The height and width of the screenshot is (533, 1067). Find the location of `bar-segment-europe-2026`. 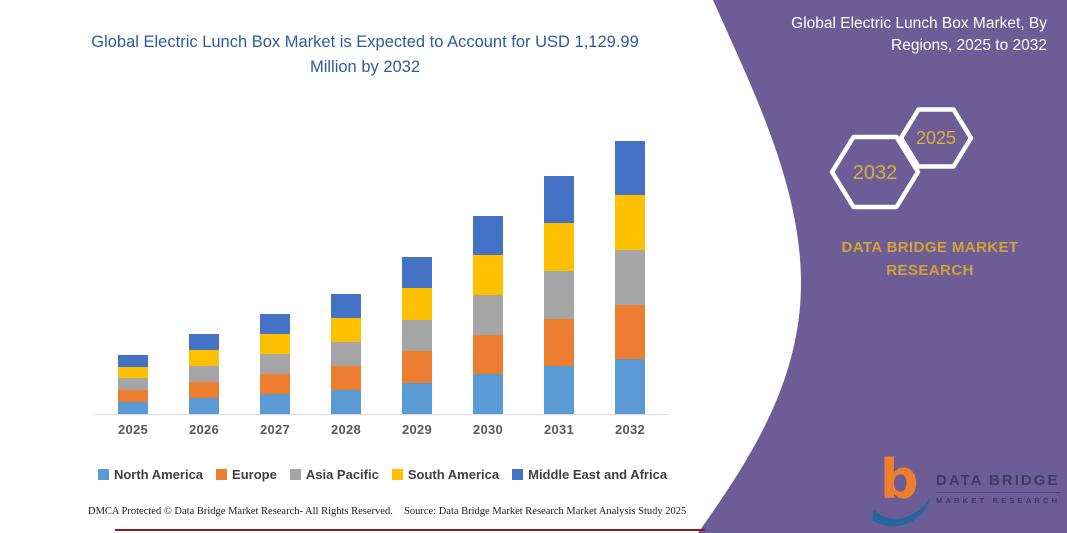

bar-segment-europe-2026 is located at coordinates (204, 390).